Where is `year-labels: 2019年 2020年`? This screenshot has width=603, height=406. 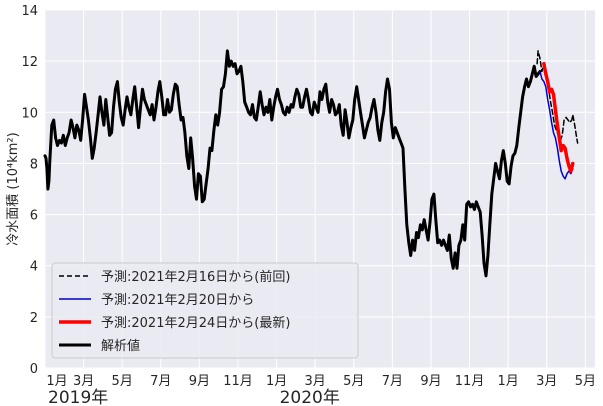 year-labels: 2019年 2020年 is located at coordinates (194, 397).